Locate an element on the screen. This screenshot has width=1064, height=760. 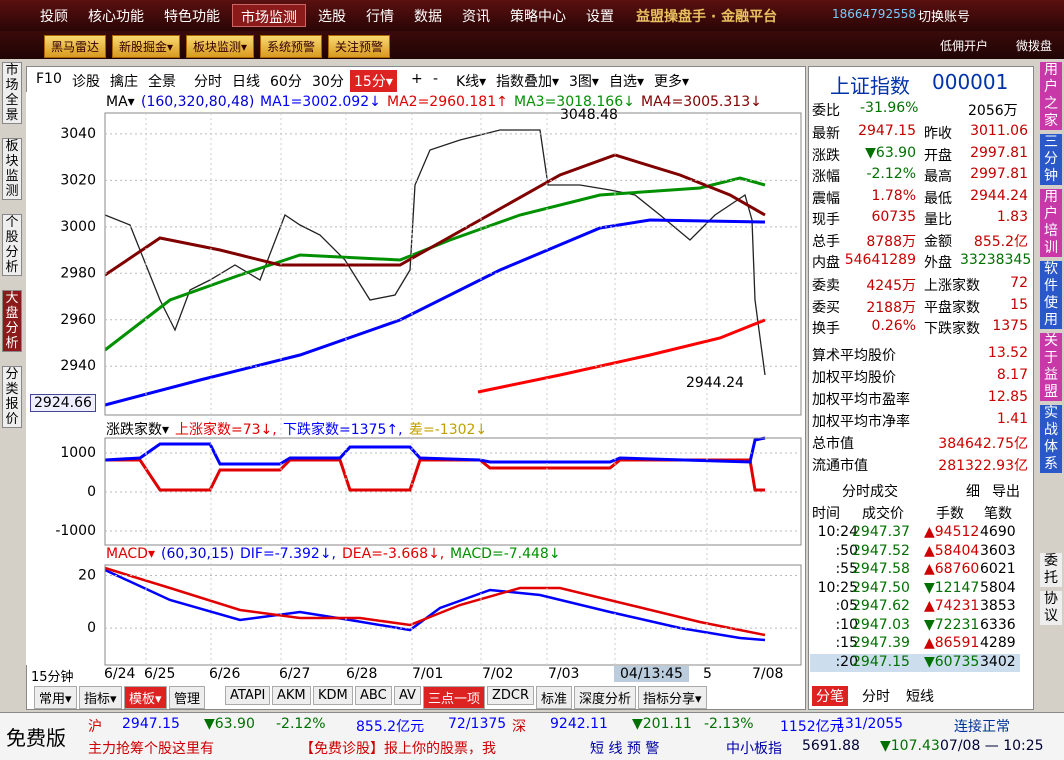
trades-tab: 短线 is located at coordinates (920, 697).